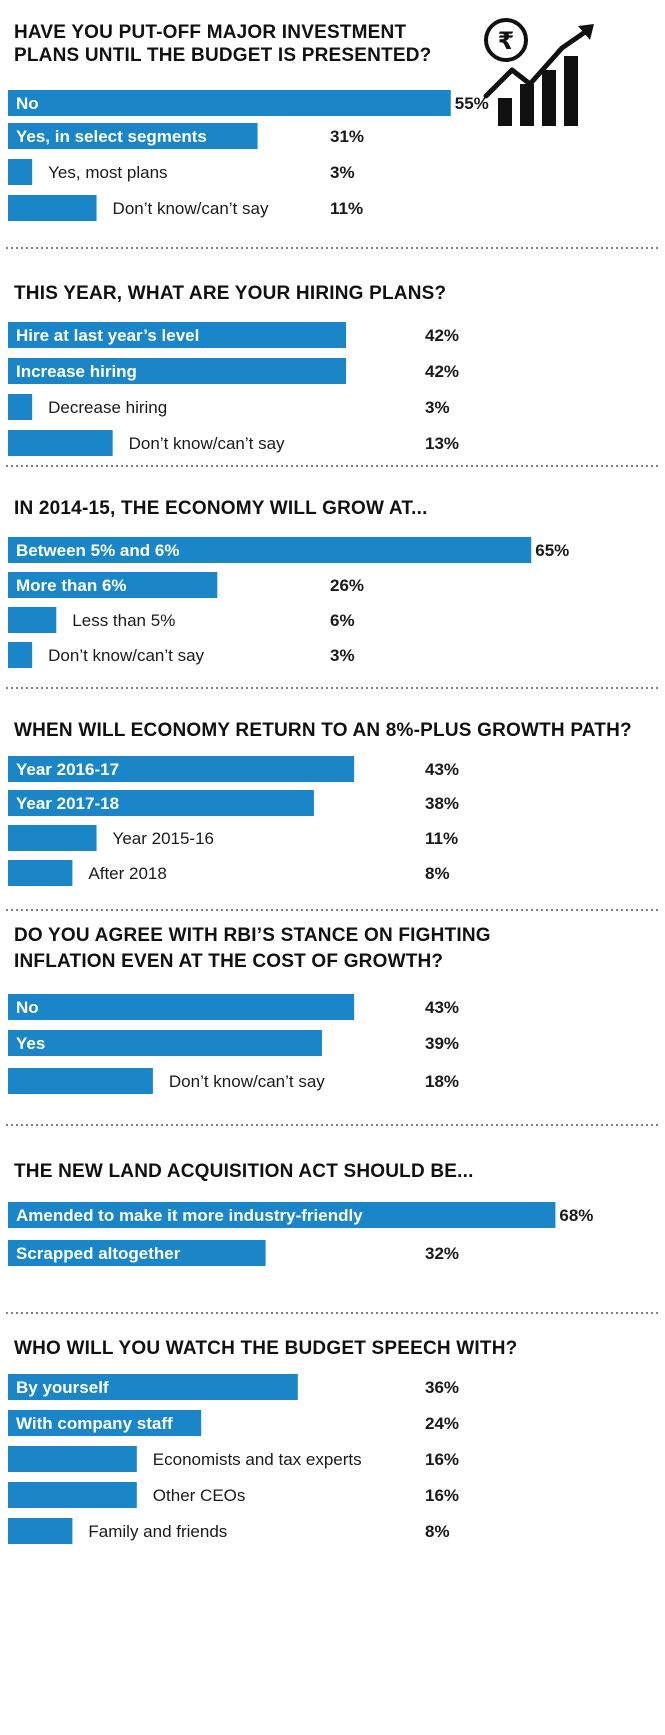 The height and width of the screenshot is (1735, 665). Describe the element at coordinates (107, 335) in the screenshot. I see `category-label: Hire at last year’s level` at that location.